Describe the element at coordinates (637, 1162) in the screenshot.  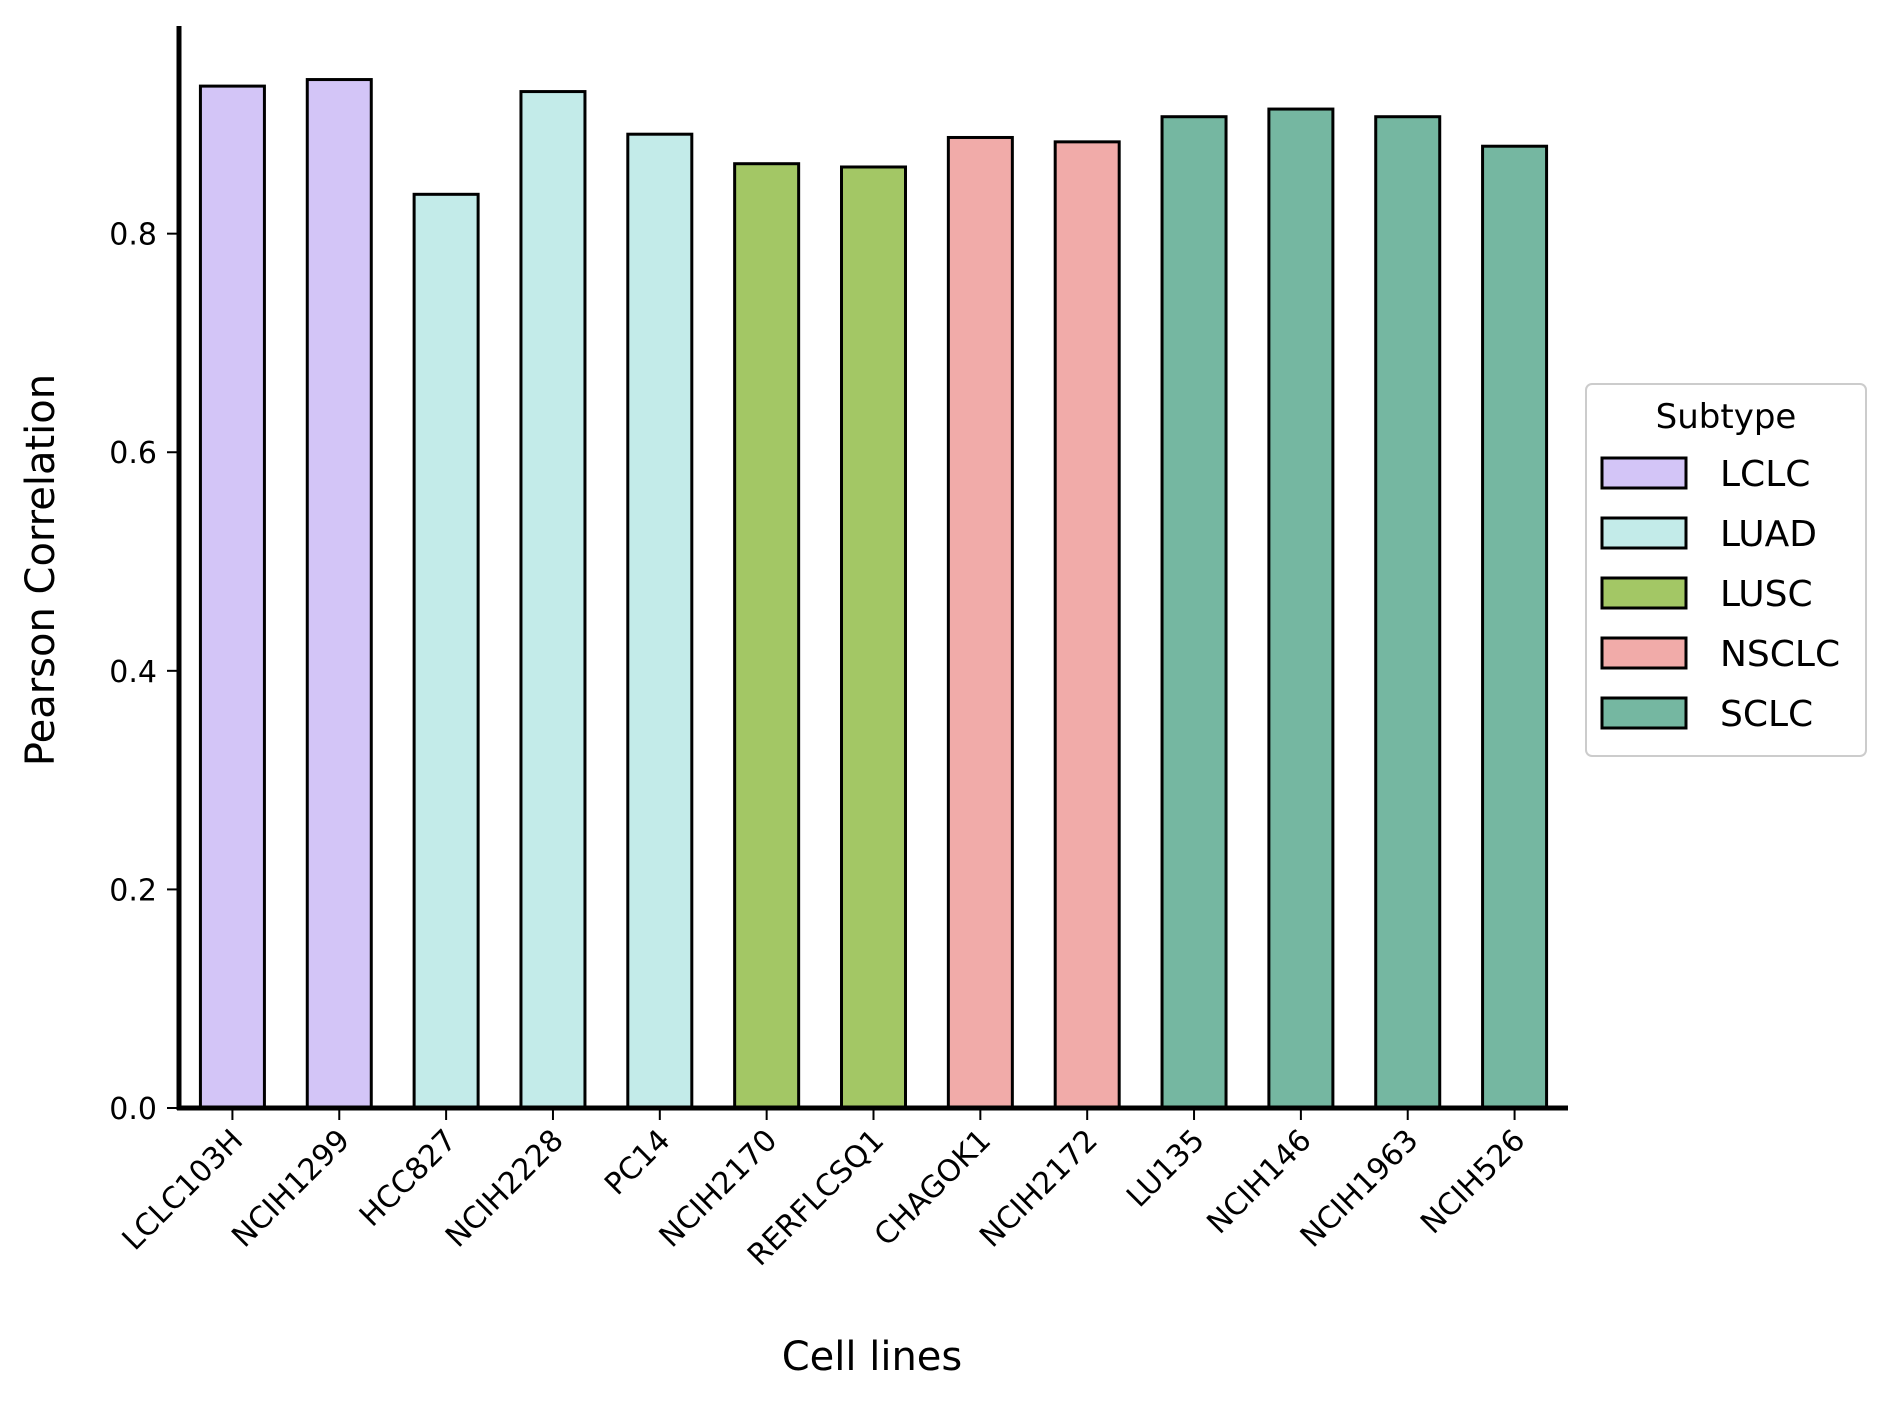
I see `x-tick-label: PC14` at that location.